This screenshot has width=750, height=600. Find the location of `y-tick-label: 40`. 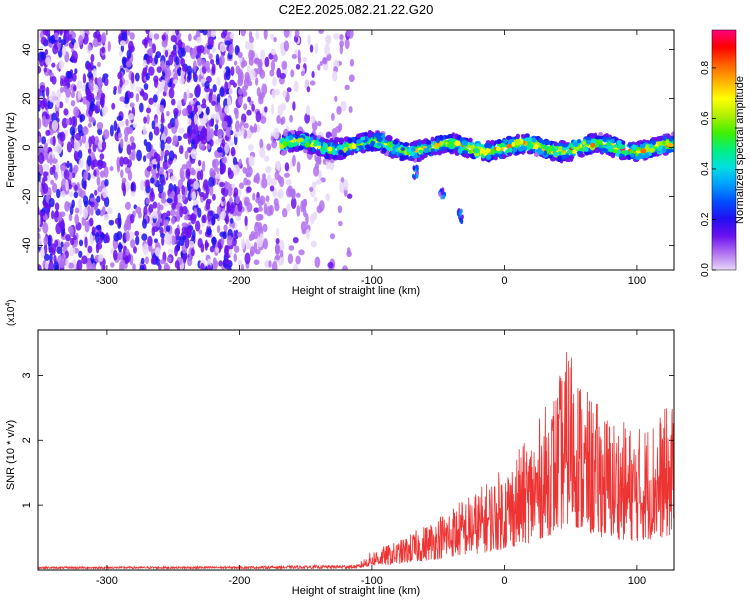

y-tick-label: 40 is located at coordinates (27, 49).